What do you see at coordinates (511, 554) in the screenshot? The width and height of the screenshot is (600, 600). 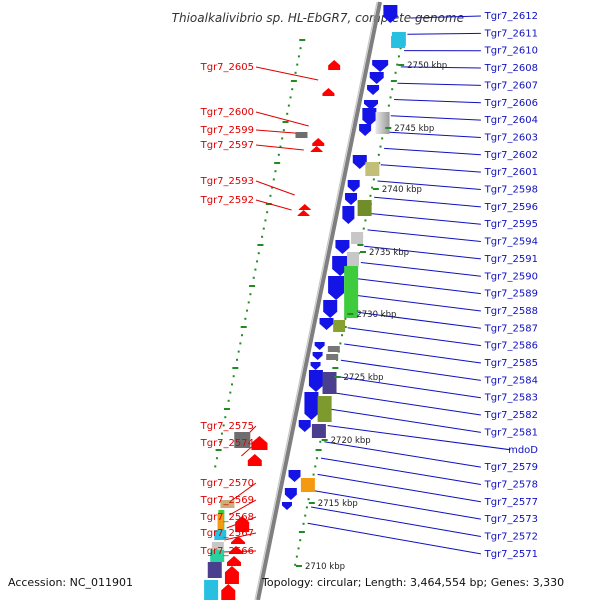 I see `gene-label-right: Tgr7_2571` at bounding box center [511, 554].